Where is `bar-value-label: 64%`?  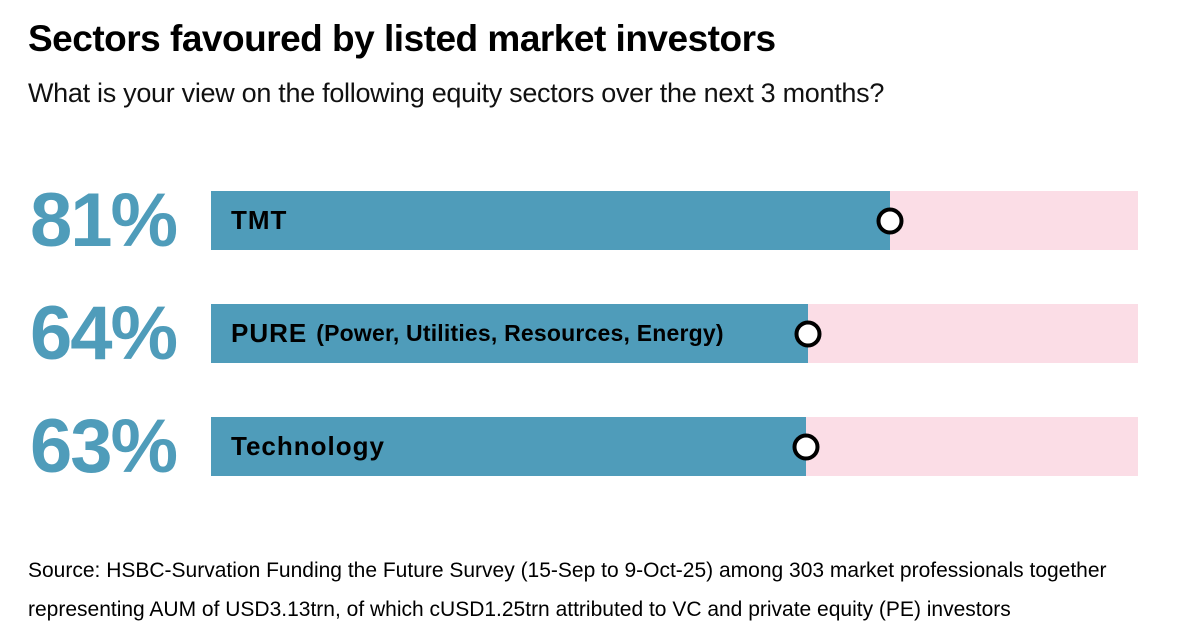 bar-value-label: 64% is located at coordinates (104, 333).